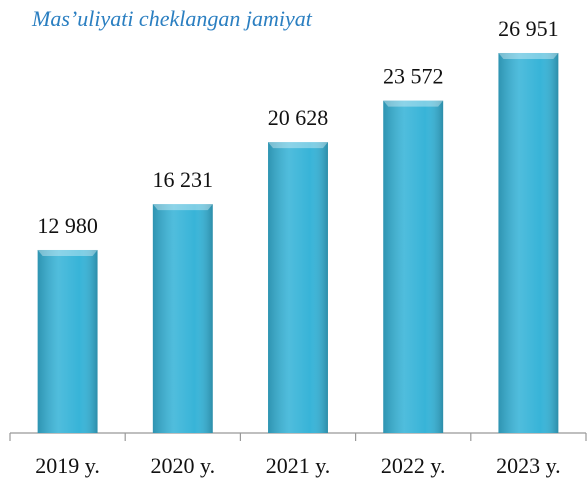 This screenshot has height=484, width=588. What do you see at coordinates (183, 179) in the screenshot?
I see `value-label: 16 231` at bounding box center [183, 179].